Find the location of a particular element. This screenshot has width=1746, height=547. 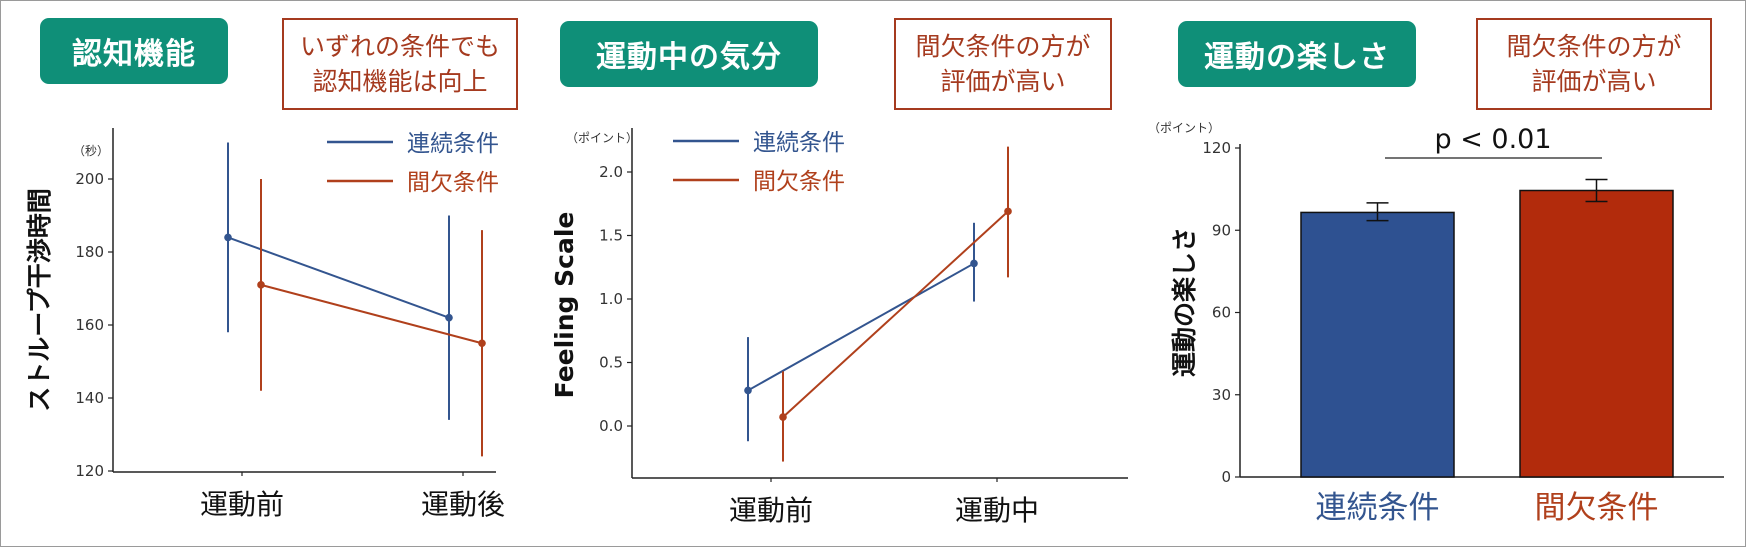

note-line-1: いずれの条件でも is located at coordinates (399, 46).